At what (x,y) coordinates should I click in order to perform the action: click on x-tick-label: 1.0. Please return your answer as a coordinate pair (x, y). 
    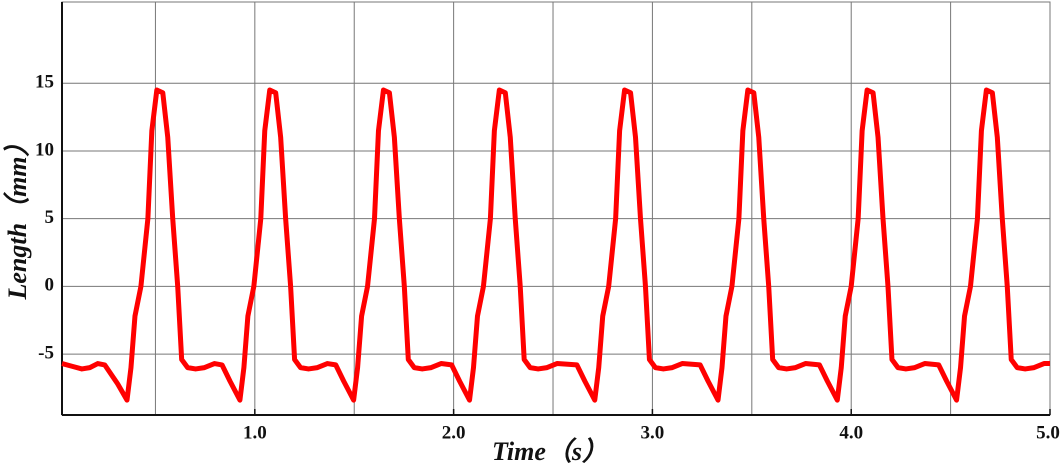
    Looking at the image, I should click on (255, 432).